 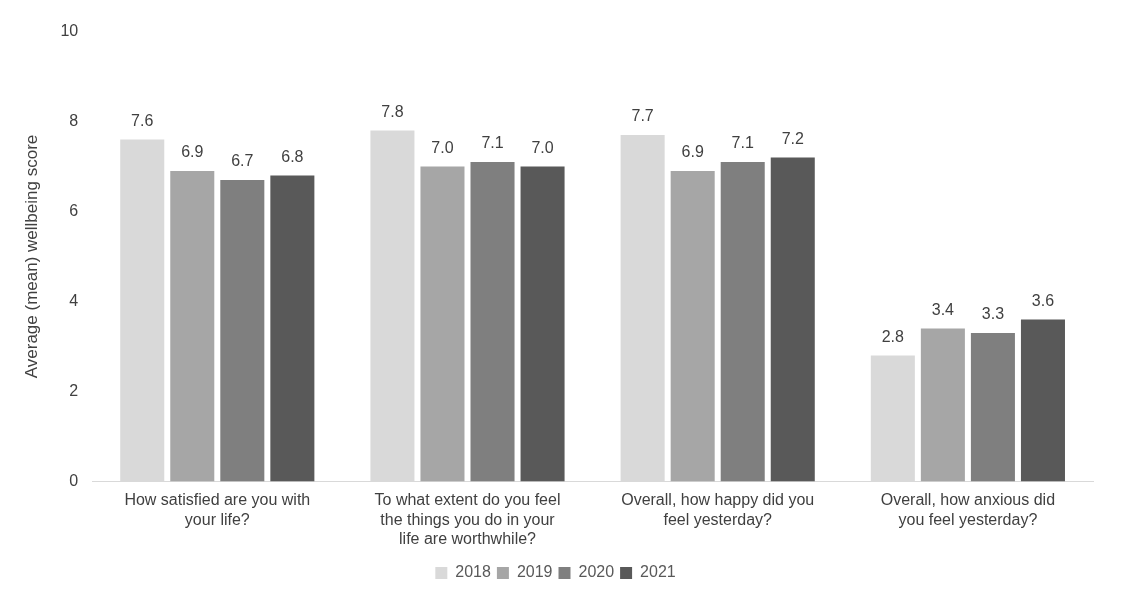 What do you see at coordinates (217, 509) in the screenshot?
I see `x-tick-label: How satisfied are you with your life?` at bounding box center [217, 509].